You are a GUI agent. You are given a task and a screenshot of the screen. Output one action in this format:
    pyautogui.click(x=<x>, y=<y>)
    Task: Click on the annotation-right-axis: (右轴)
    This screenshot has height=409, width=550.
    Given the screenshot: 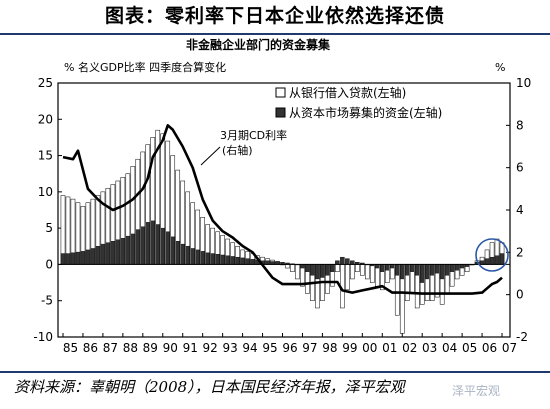 What is the action you would take?
    pyautogui.click(x=237, y=150)
    